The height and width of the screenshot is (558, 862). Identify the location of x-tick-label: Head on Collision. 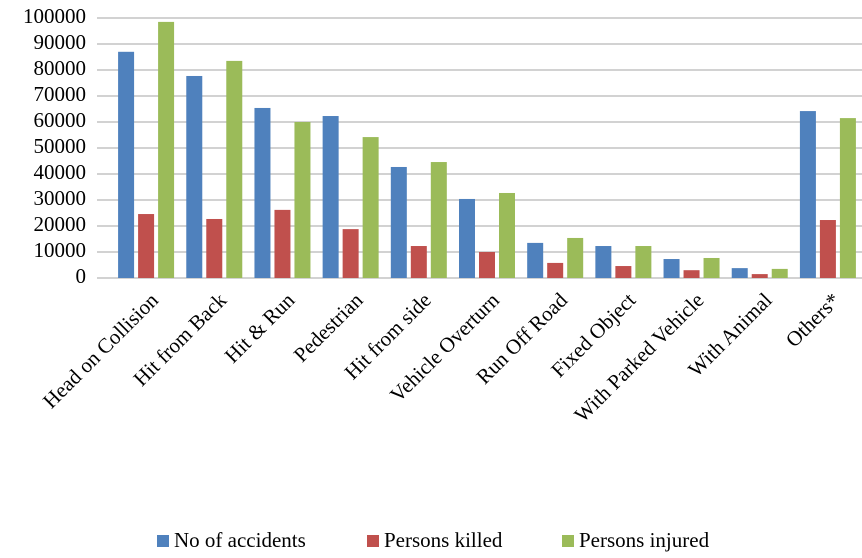
(100, 350).